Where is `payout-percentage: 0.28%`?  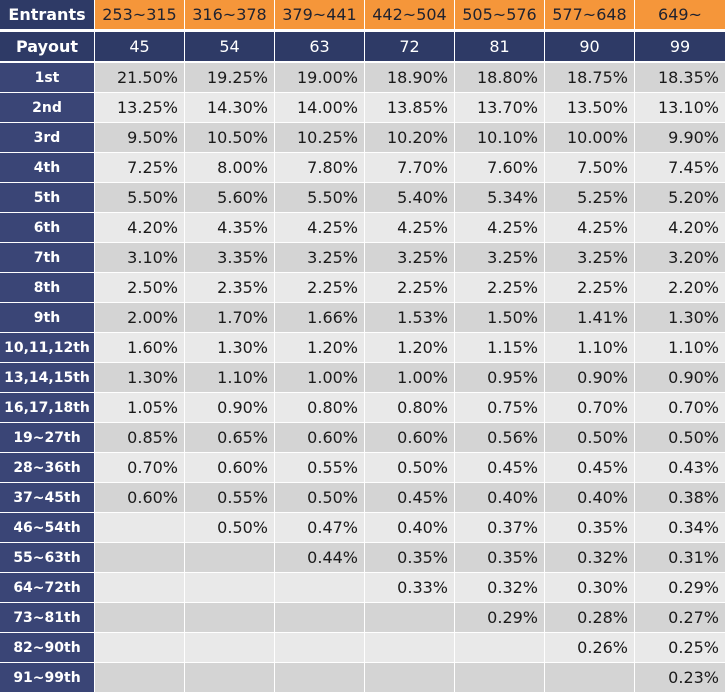 payout-percentage: 0.28% is located at coordinates (590, 618).